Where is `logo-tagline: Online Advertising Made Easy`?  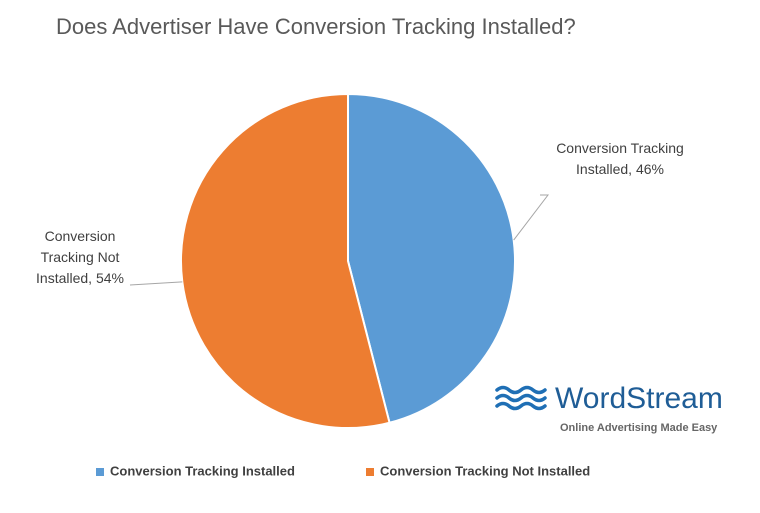
logo-tagline: Online Advertising Made Easy is located at coordinates (639, 428).